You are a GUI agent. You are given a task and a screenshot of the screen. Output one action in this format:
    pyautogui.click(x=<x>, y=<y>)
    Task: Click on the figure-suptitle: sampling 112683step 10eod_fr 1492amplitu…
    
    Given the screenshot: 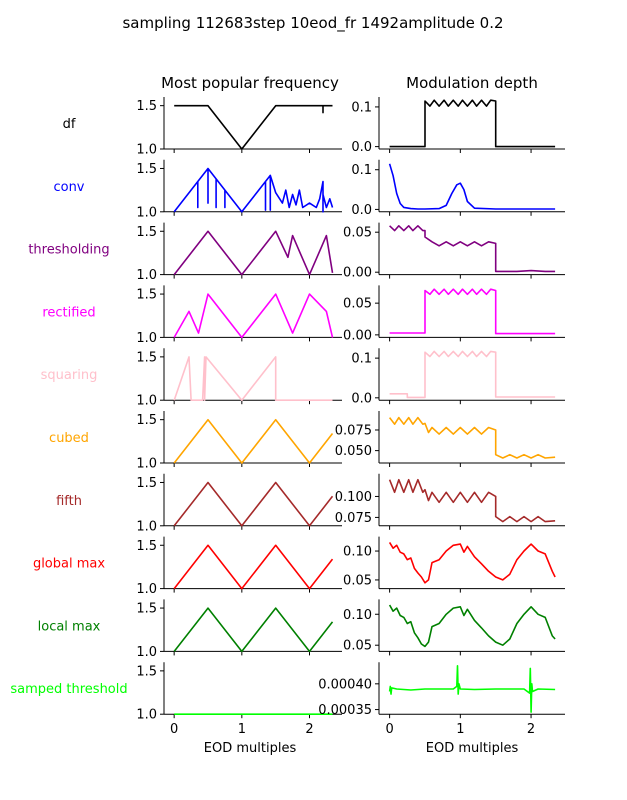 What is the action you would take?
    pyautogui.click(x=312, y=23)
    